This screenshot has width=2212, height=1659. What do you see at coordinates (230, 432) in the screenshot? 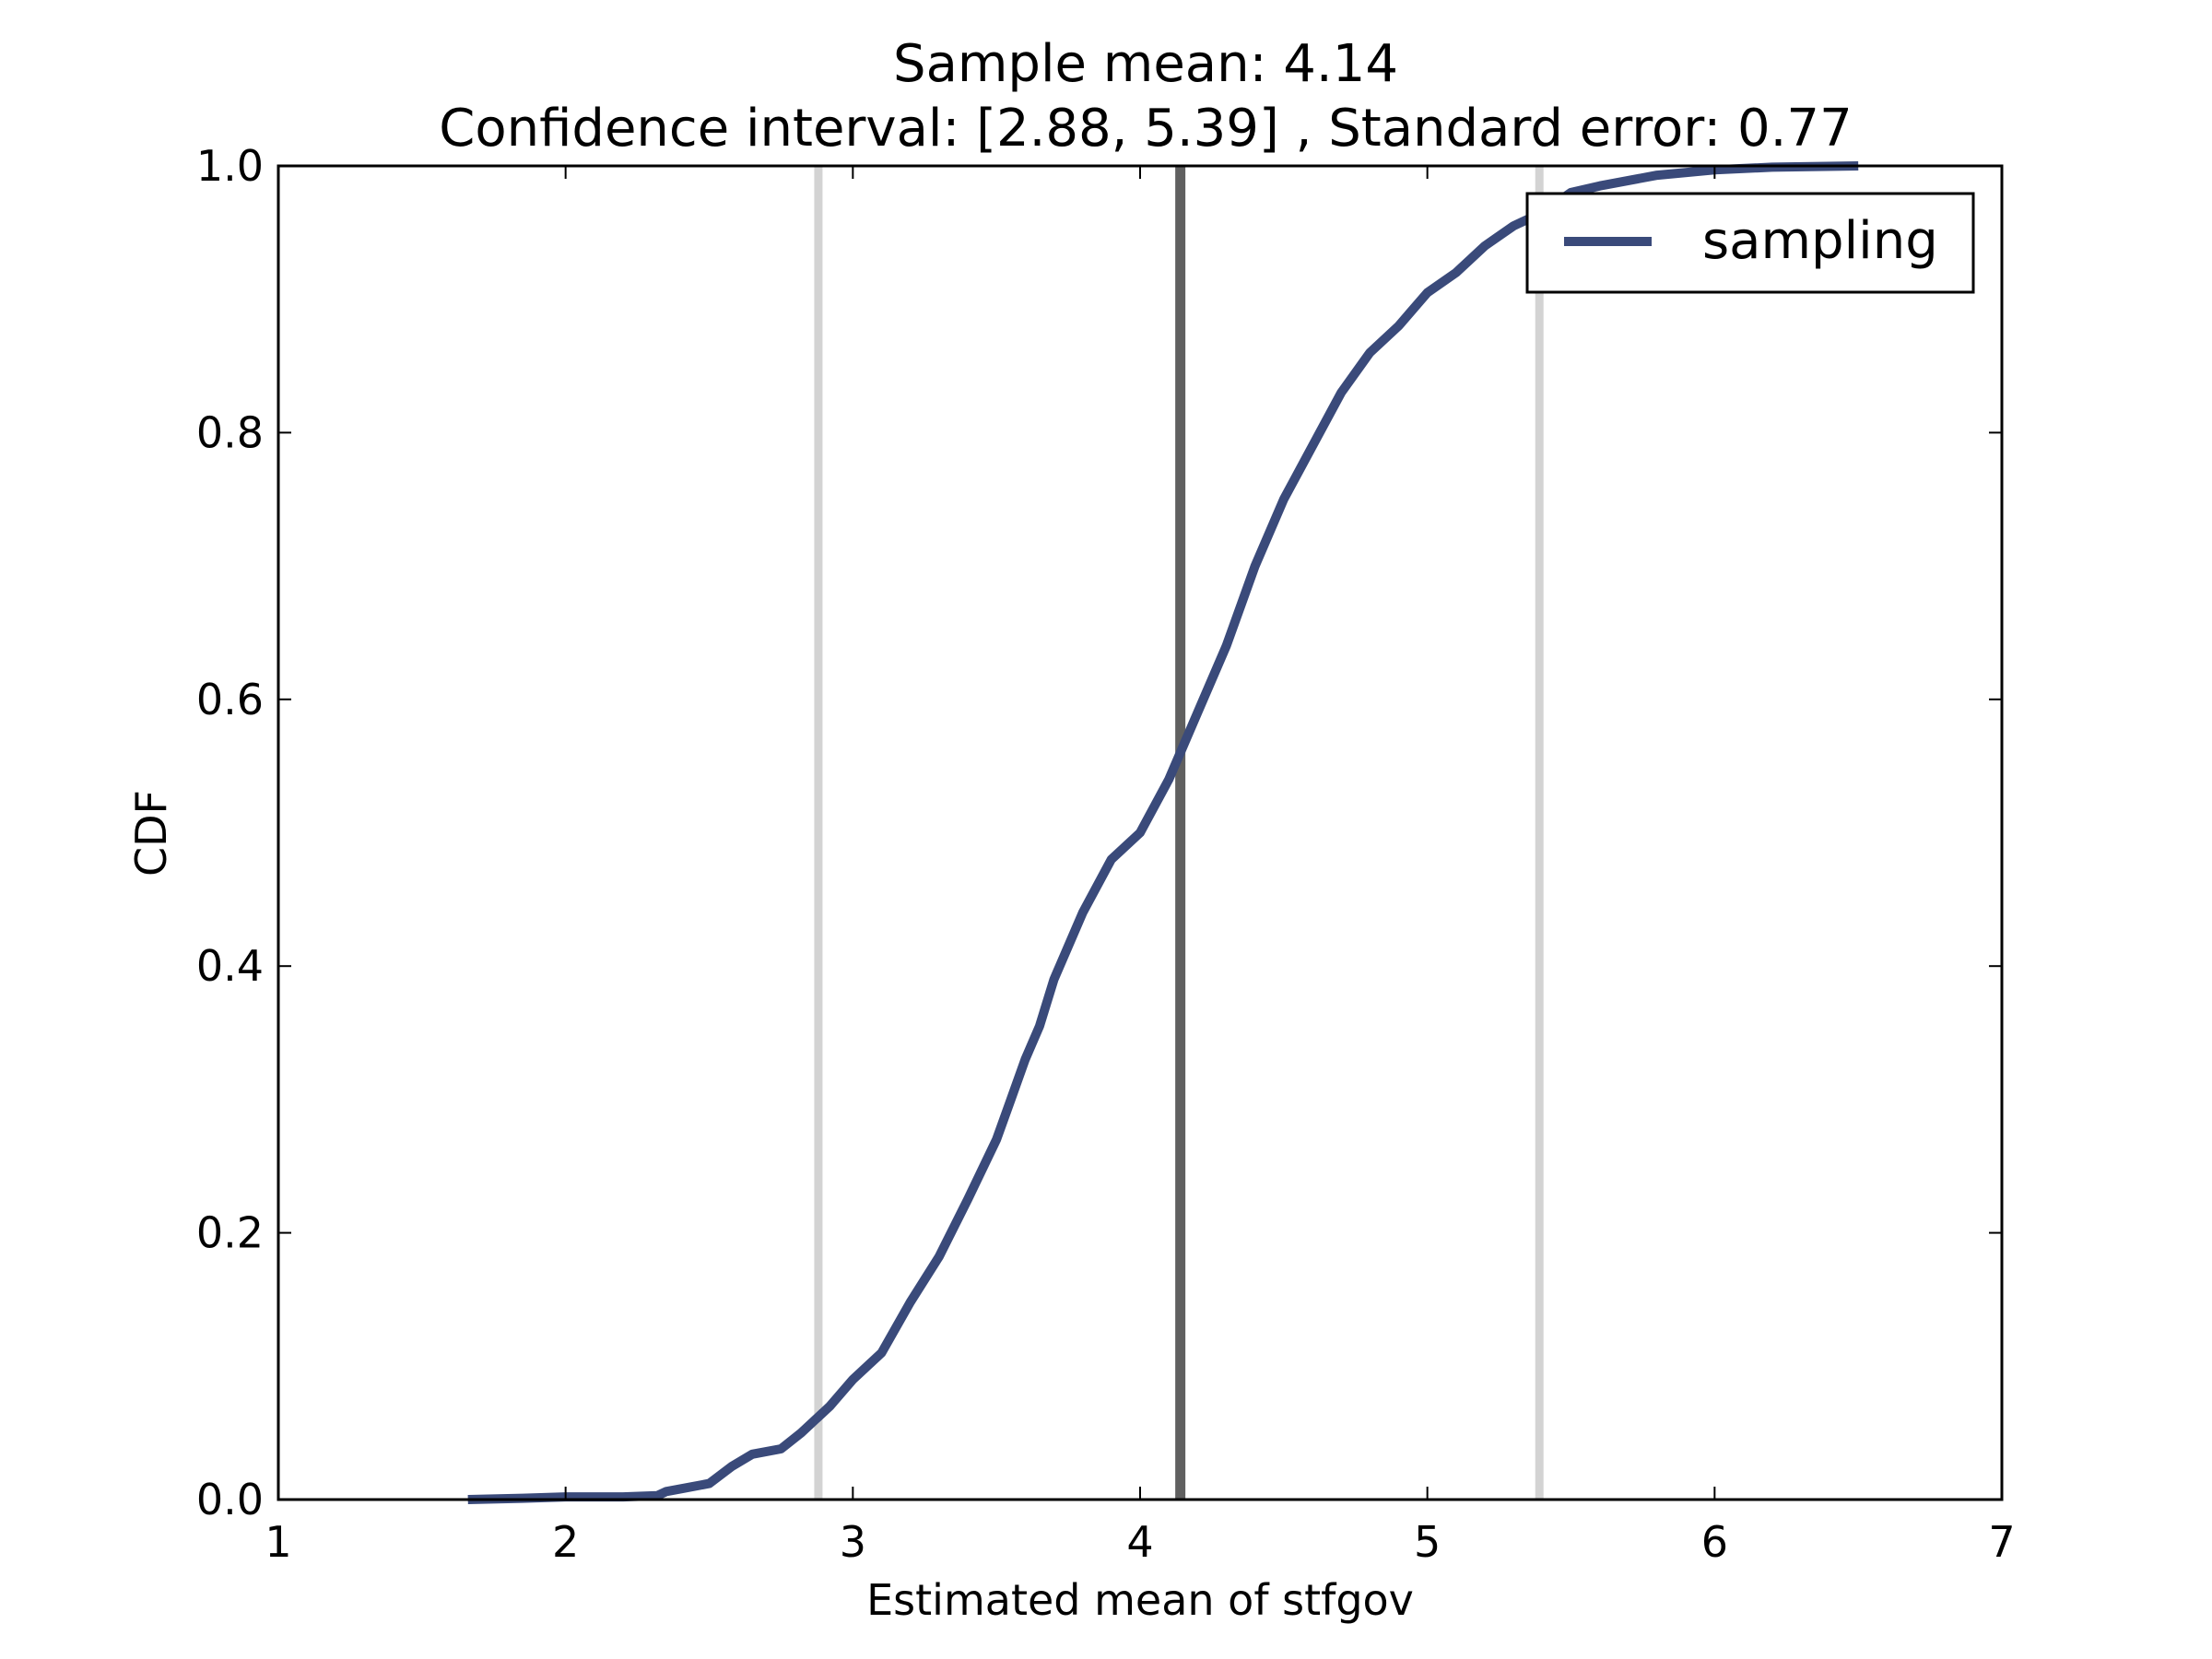
I see `y-tick-label: 0.8` at bounding box center [230, 432].